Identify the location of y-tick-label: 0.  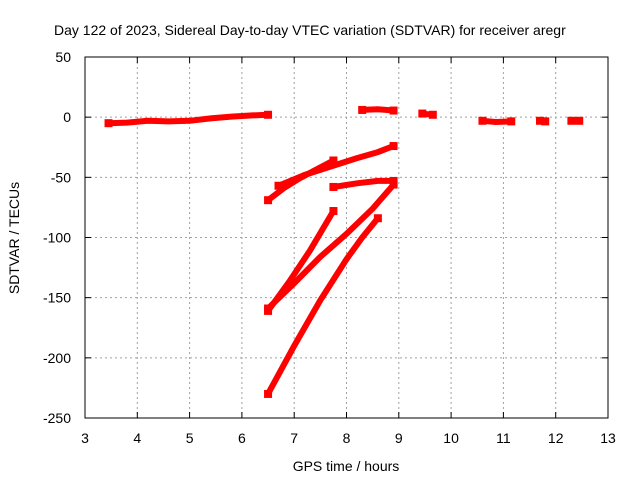
(67, 117).